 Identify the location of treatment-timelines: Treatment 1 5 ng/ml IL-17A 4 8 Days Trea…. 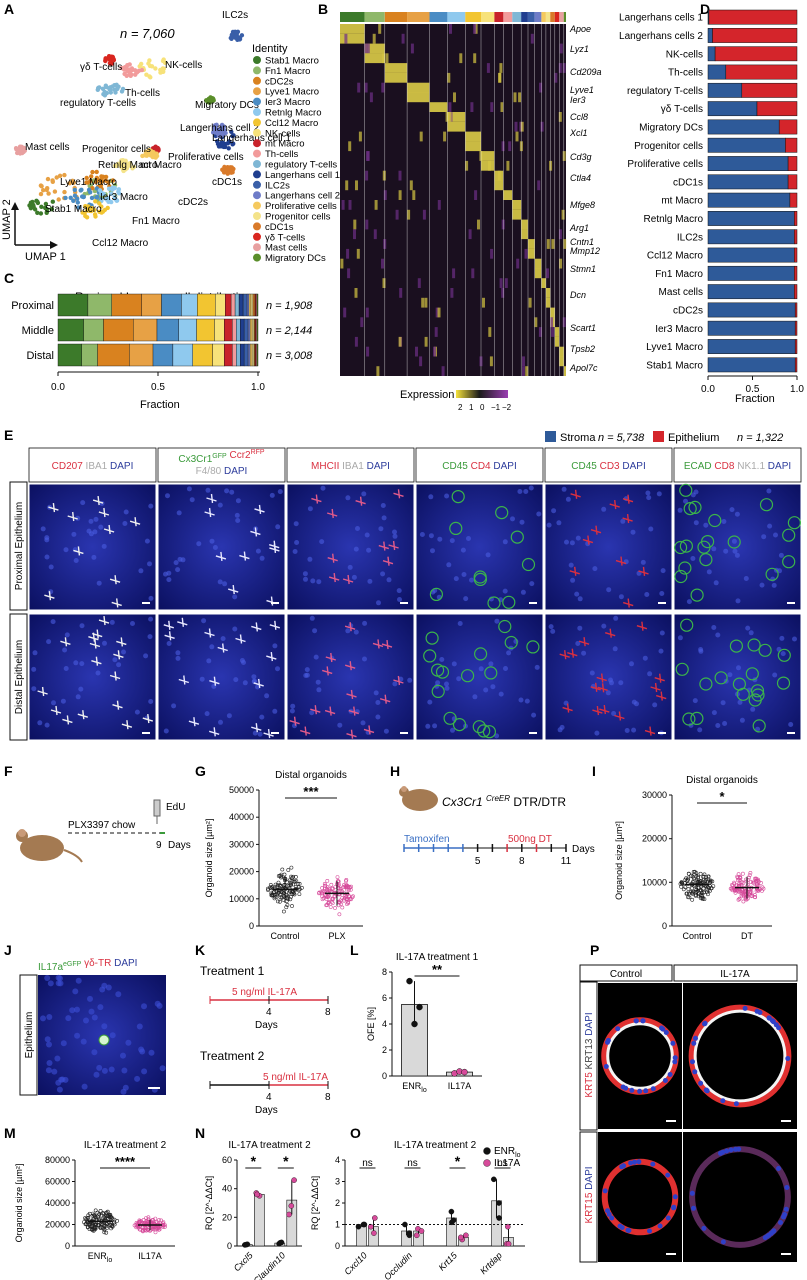
(265, 1040).